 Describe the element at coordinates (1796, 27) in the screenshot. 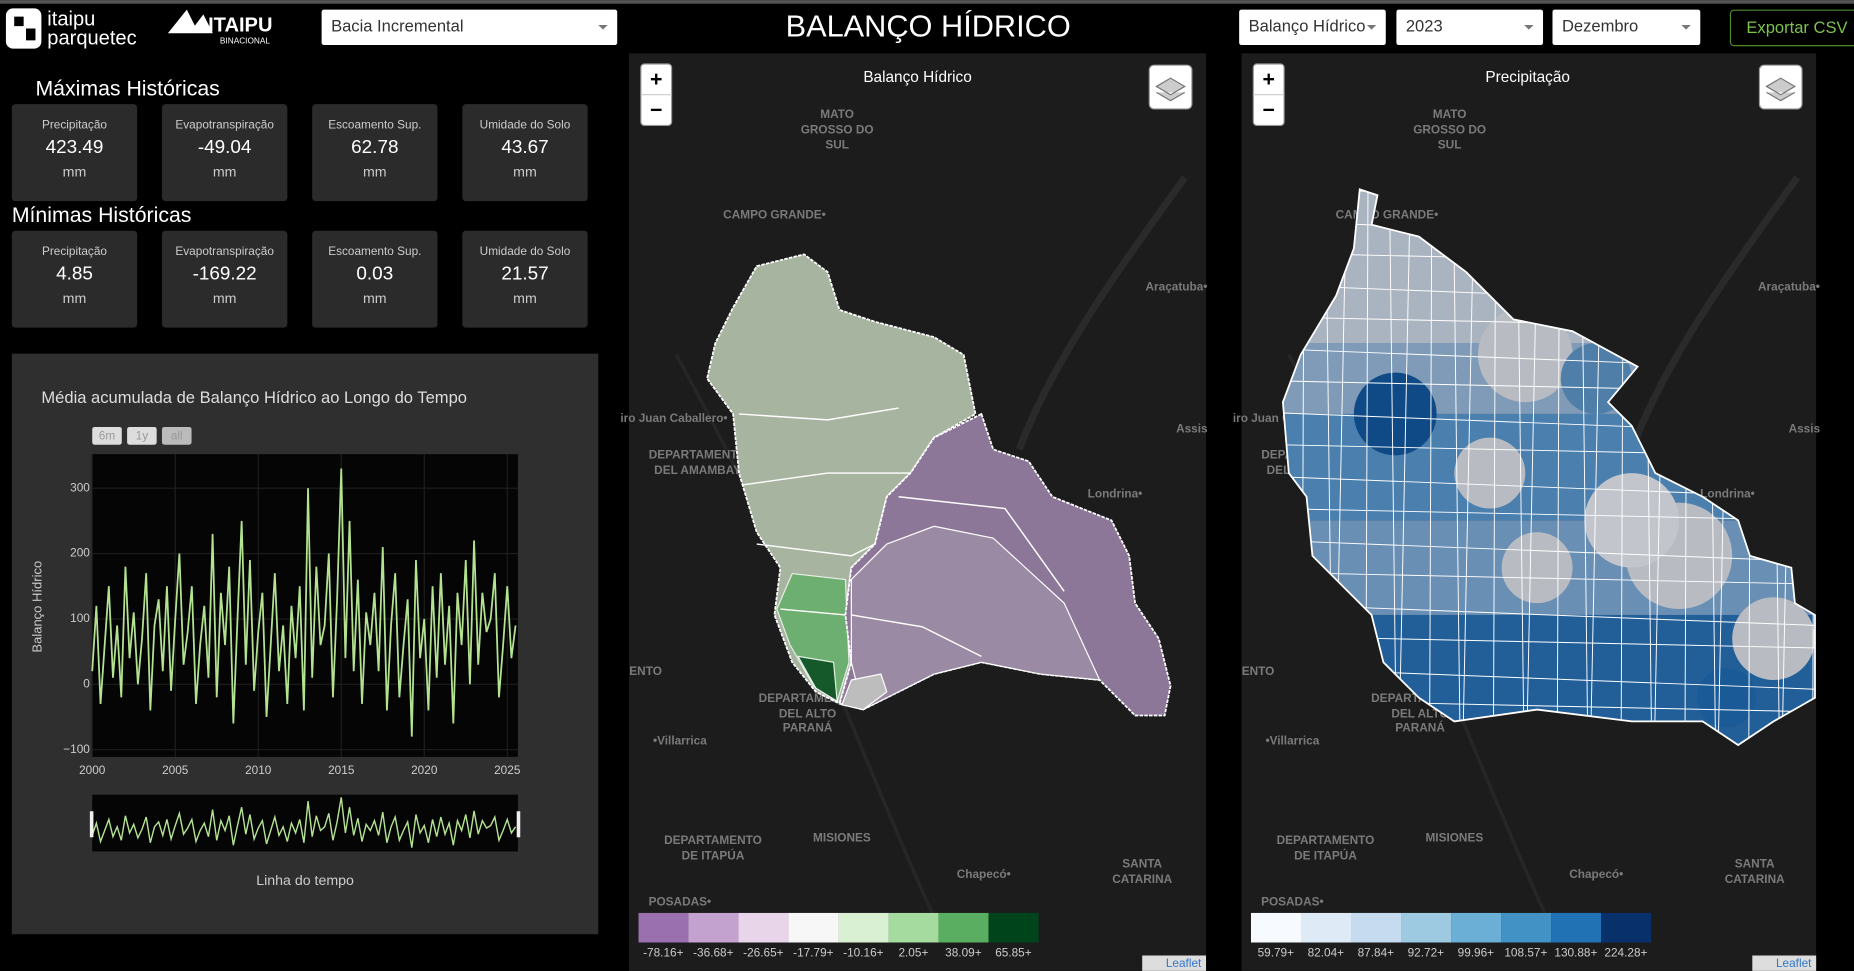

I see `export-button-label: Exportar CSV` at that location.